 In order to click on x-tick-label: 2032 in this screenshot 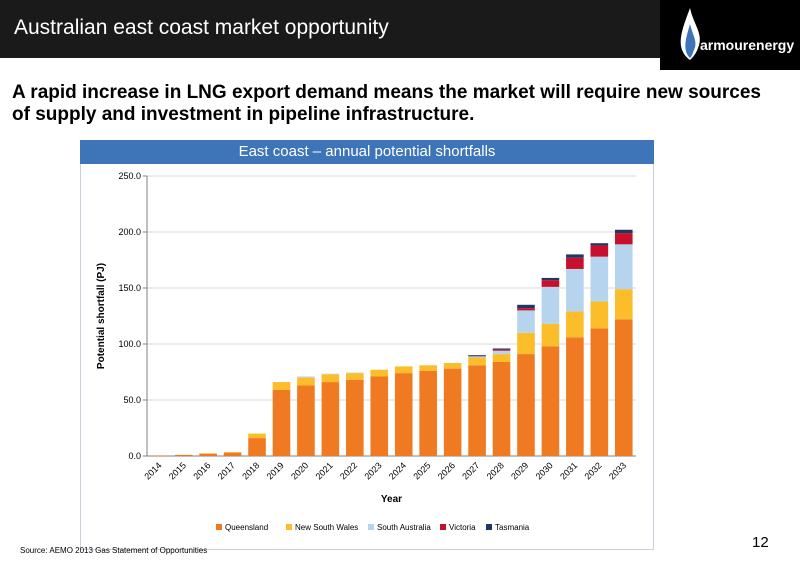, I will do `click(593, 470)`.